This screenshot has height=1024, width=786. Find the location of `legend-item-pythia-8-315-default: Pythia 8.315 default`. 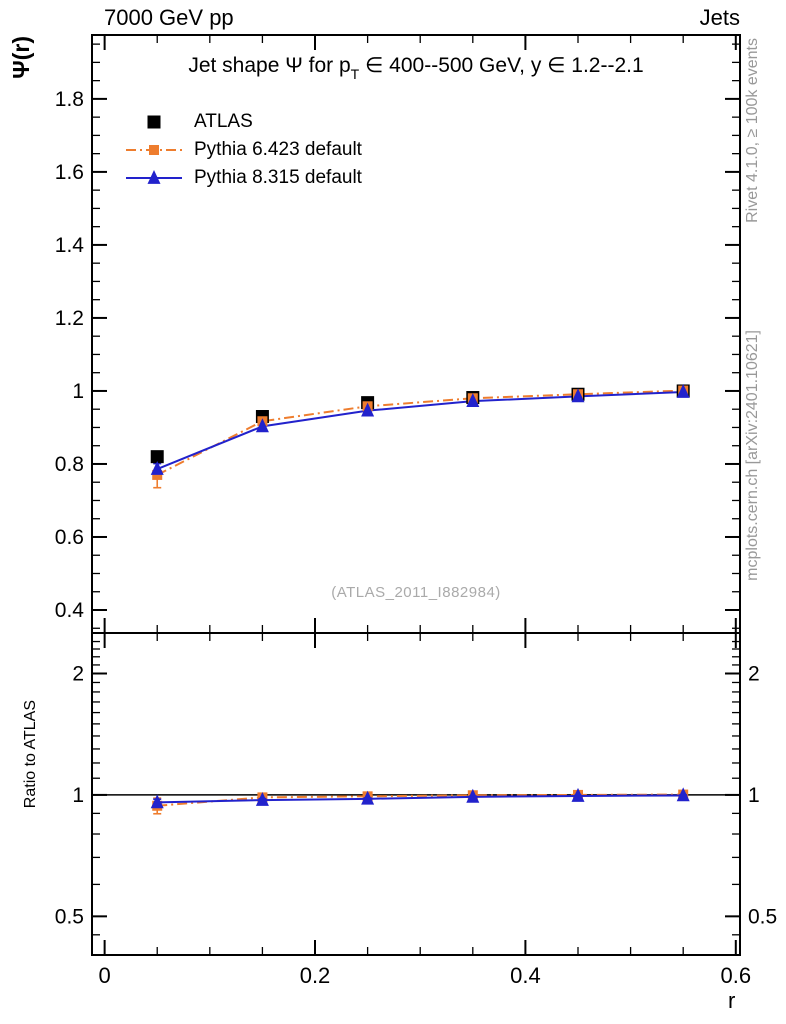

legend-item-pythia-8-315-default: Pythia 8.315 default is located at coordinates (243, 178).